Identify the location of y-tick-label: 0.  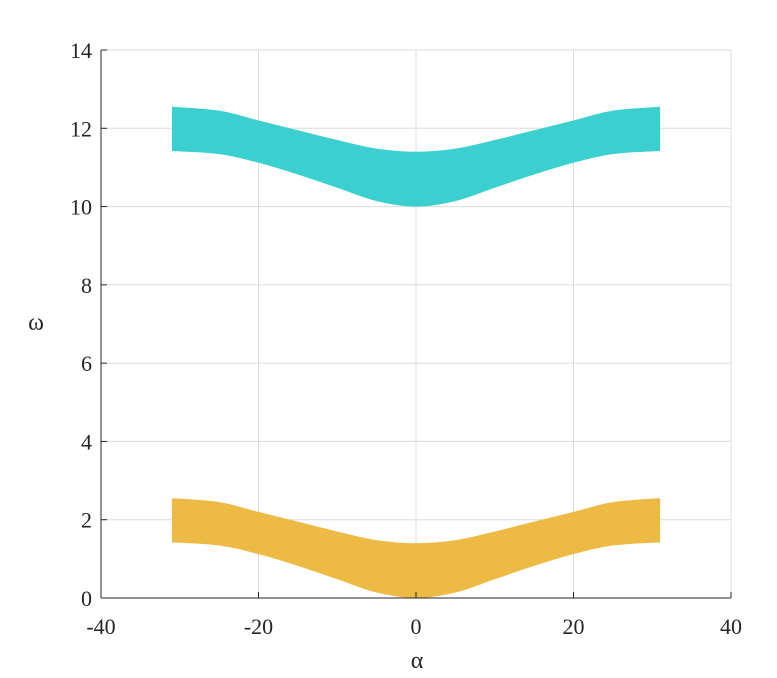
(86, 598).